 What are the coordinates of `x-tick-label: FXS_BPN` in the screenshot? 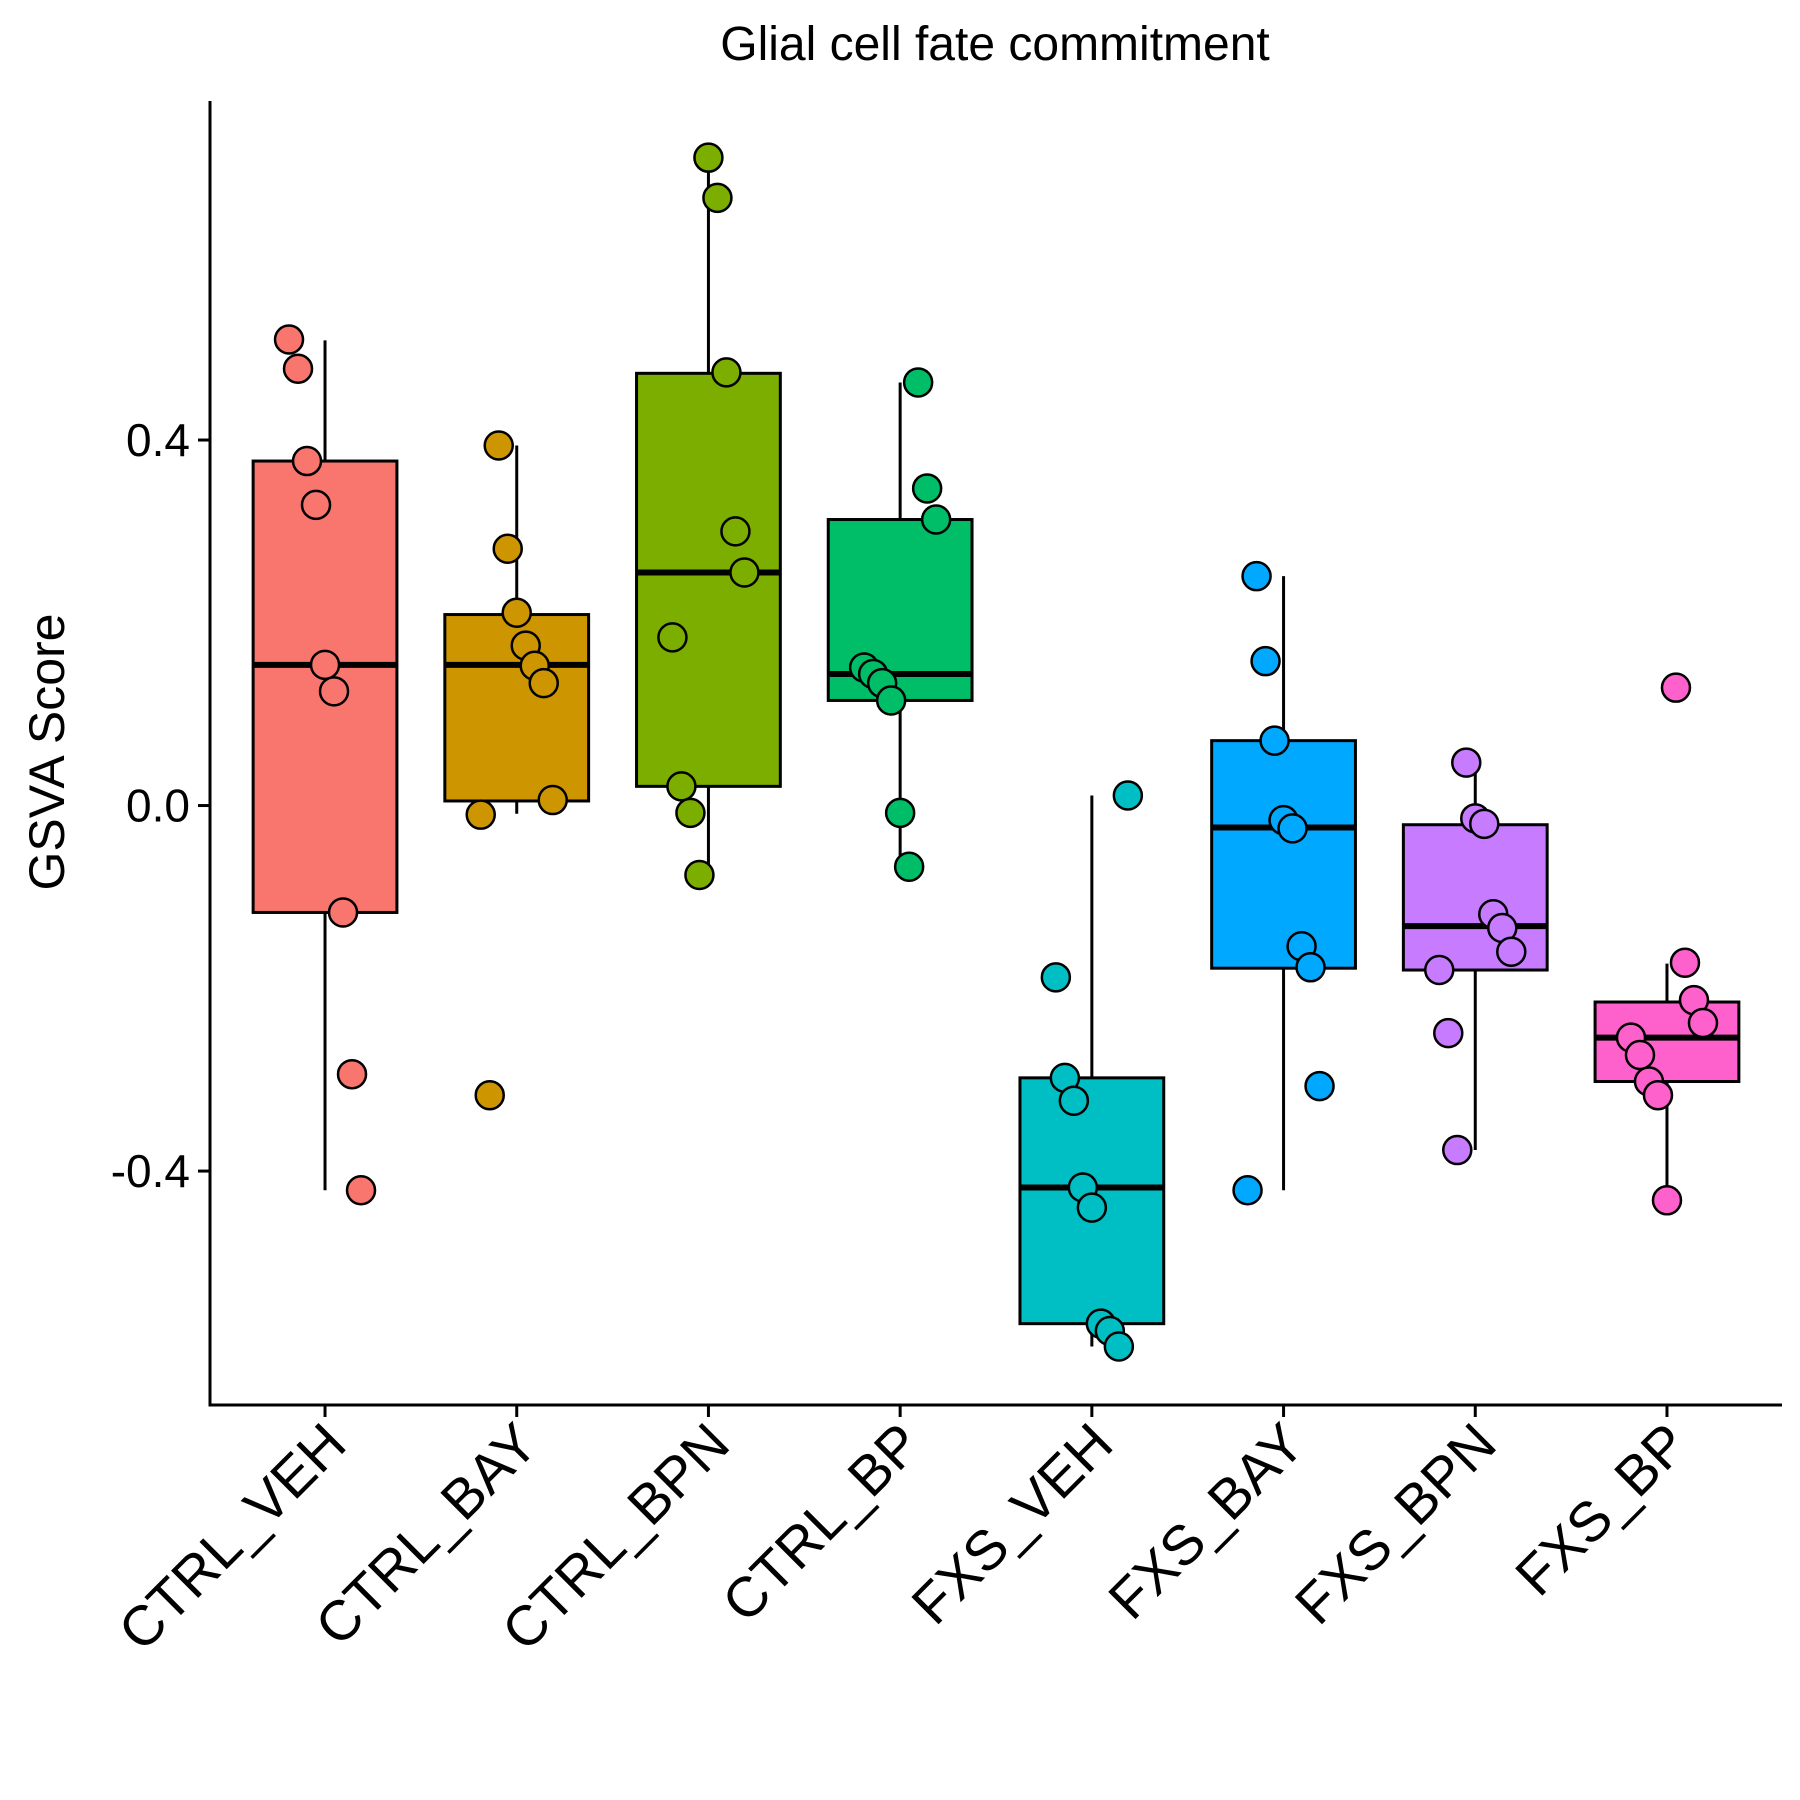 It's located at (1395, 1523).